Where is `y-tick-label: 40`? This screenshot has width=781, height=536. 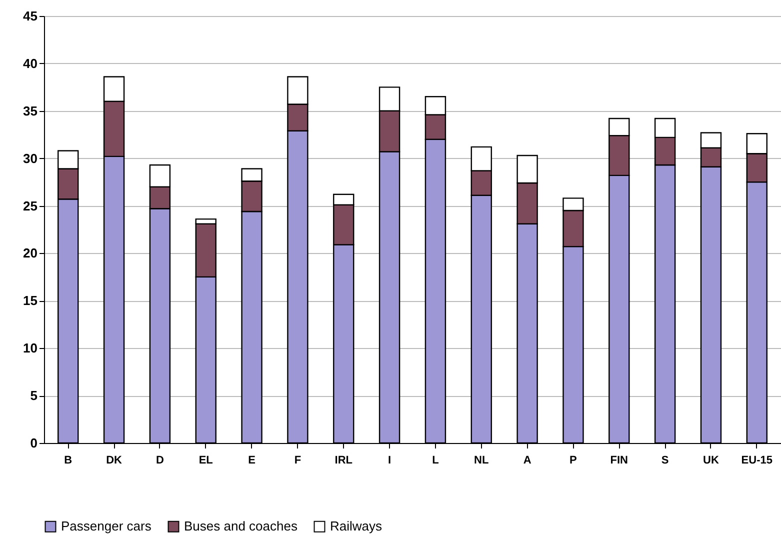
y-tick-label: 40 is located at coordinates (30, 63).